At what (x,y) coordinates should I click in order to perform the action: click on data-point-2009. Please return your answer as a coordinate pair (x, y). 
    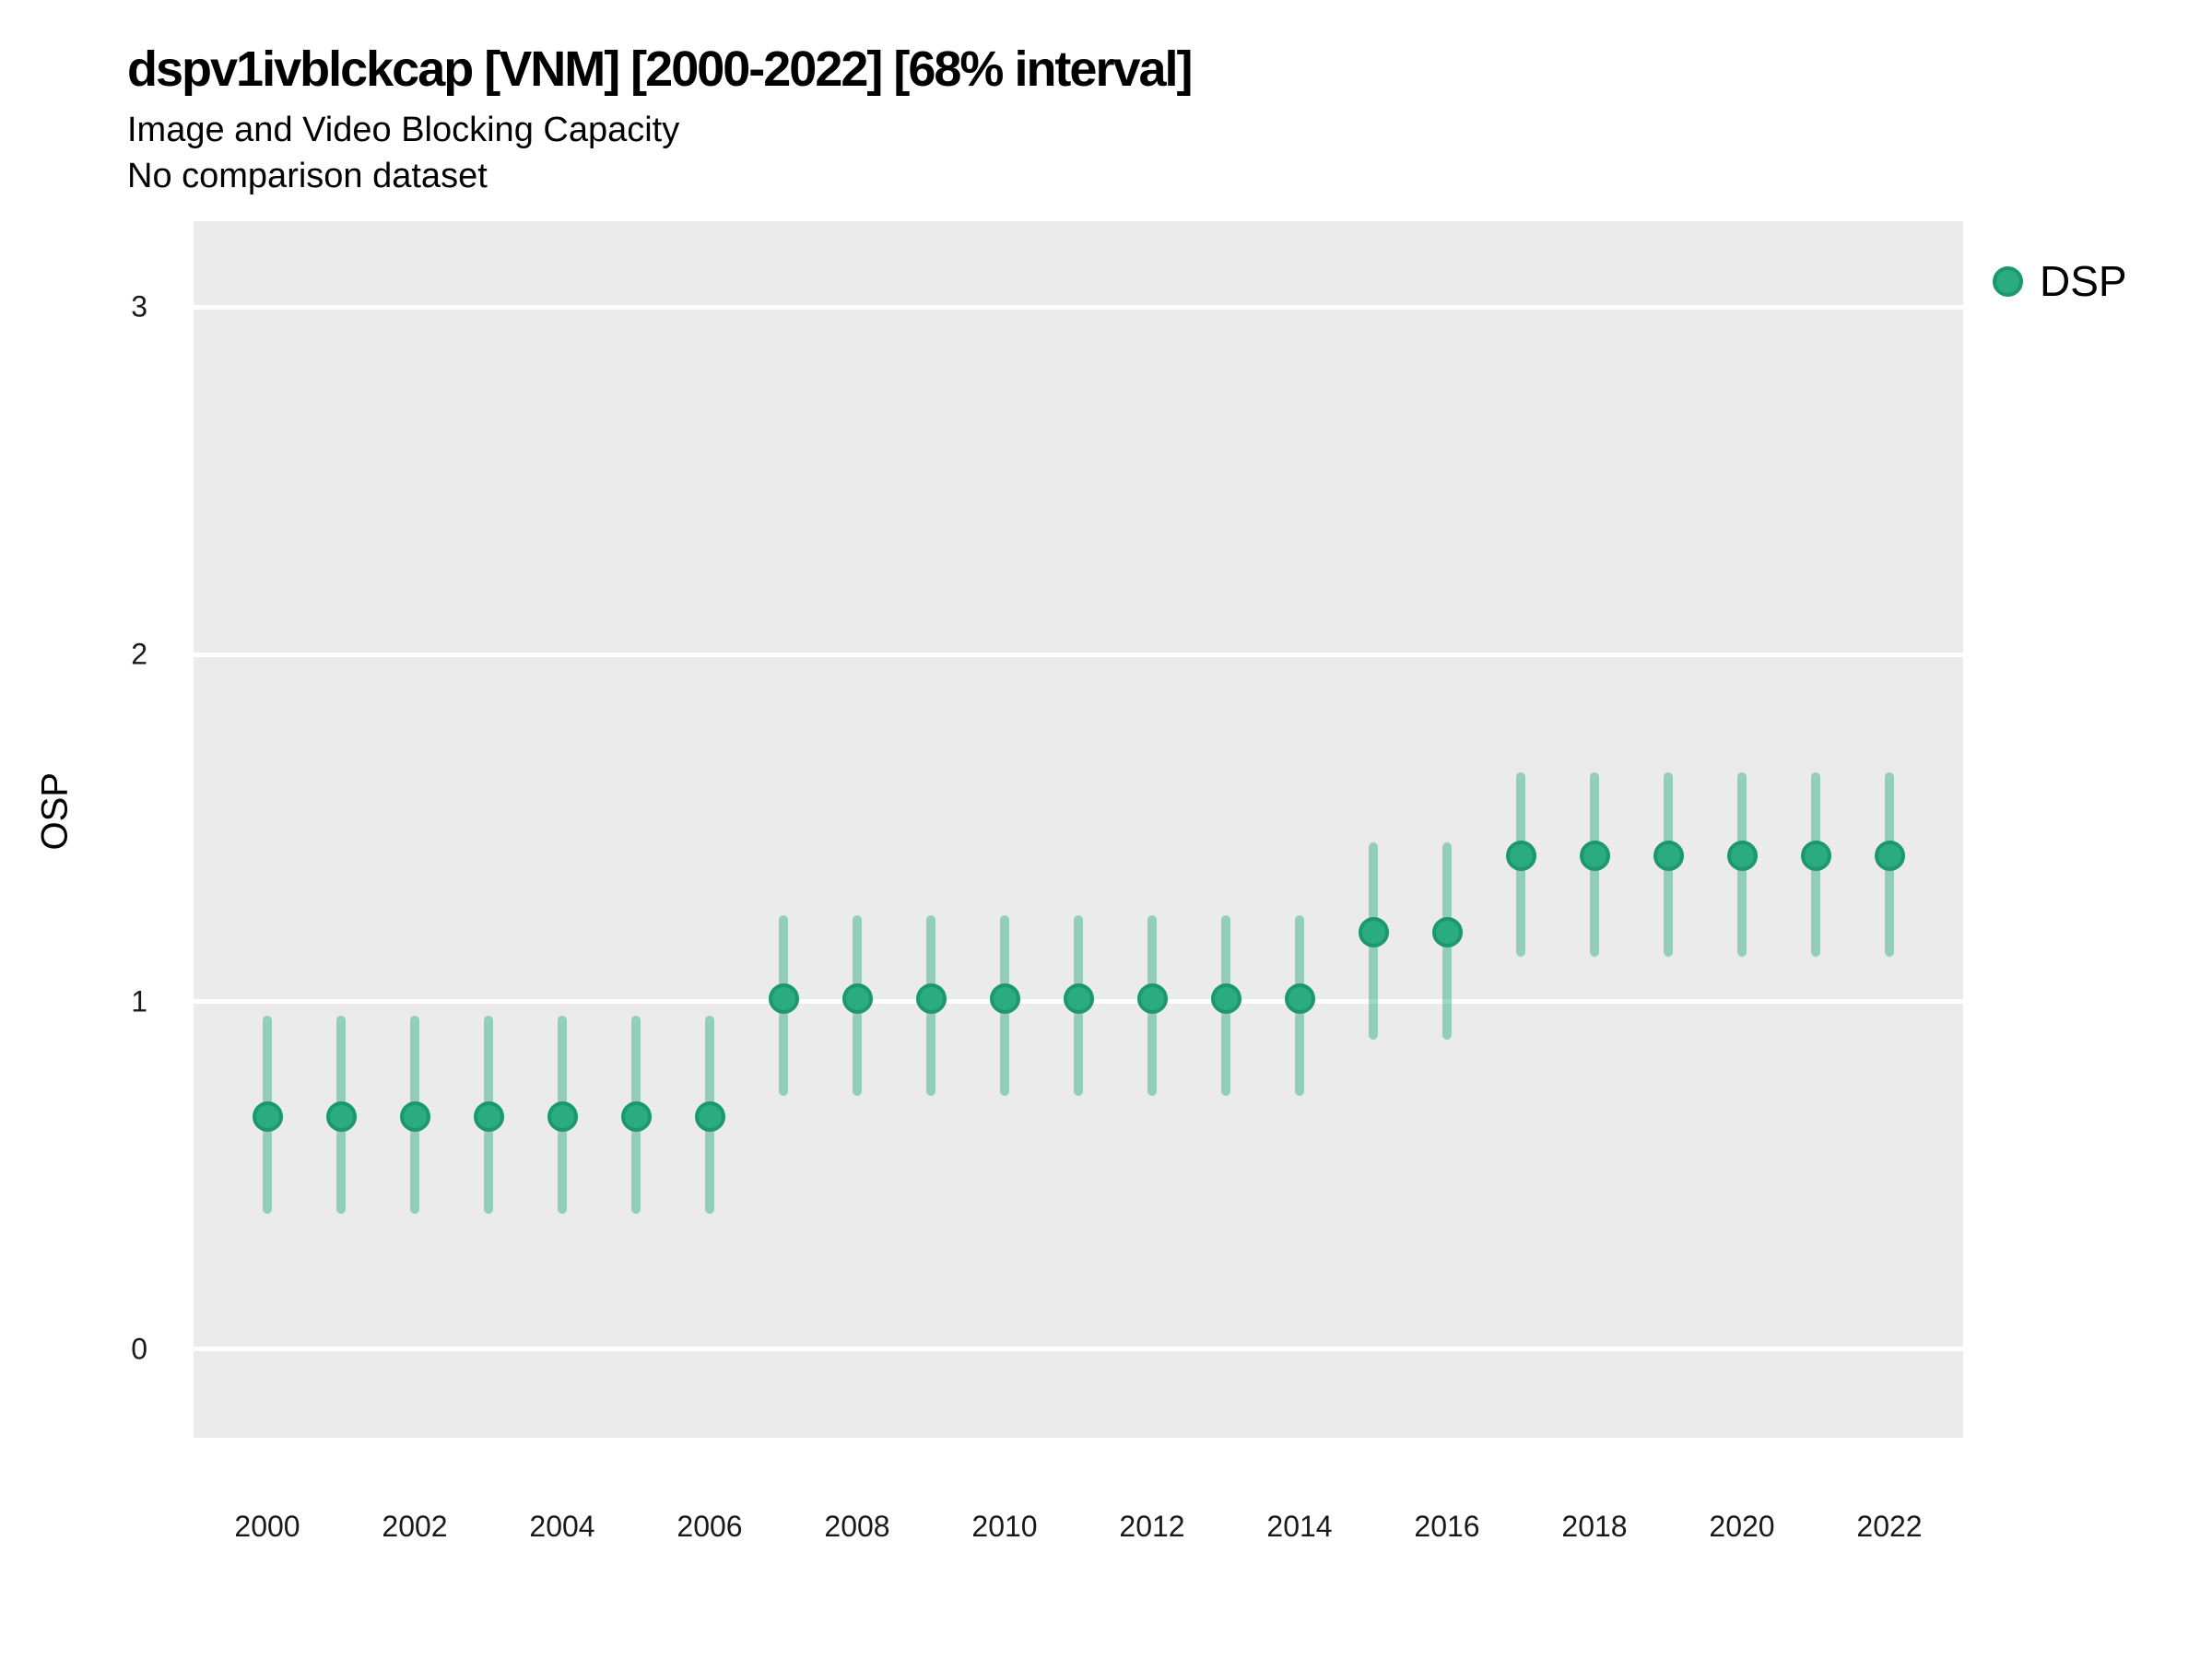
    Looking at the image, I should click on (931, 998).